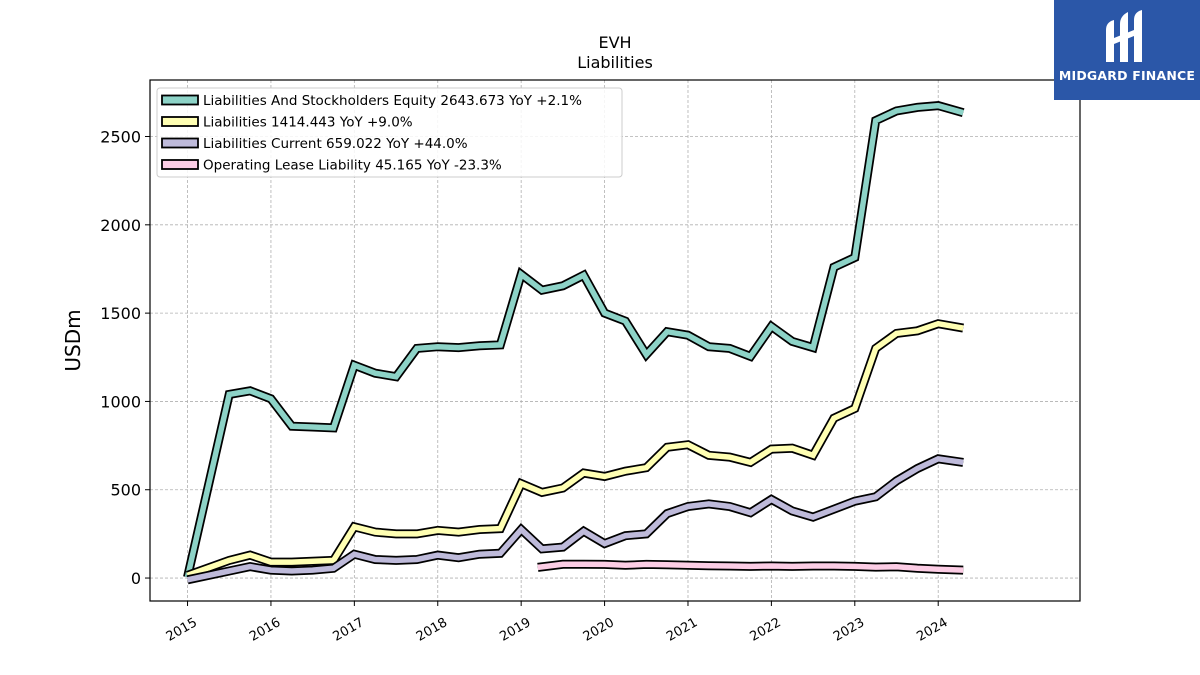 The image size is (1200, 675). I want to click on x-tick-label: 2015, so click(182, 630).